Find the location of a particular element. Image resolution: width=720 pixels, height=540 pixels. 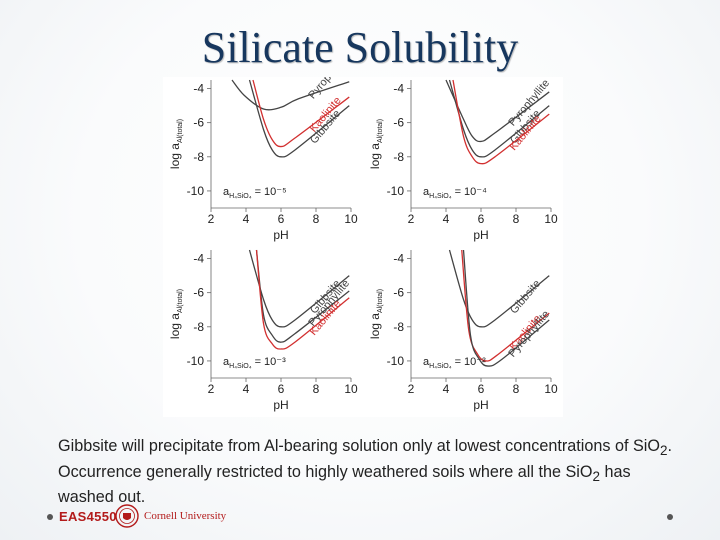

silica-activity-annotation: aH₄SiO₄ = 10⁻⁴ is located at coordinates (455, 193).